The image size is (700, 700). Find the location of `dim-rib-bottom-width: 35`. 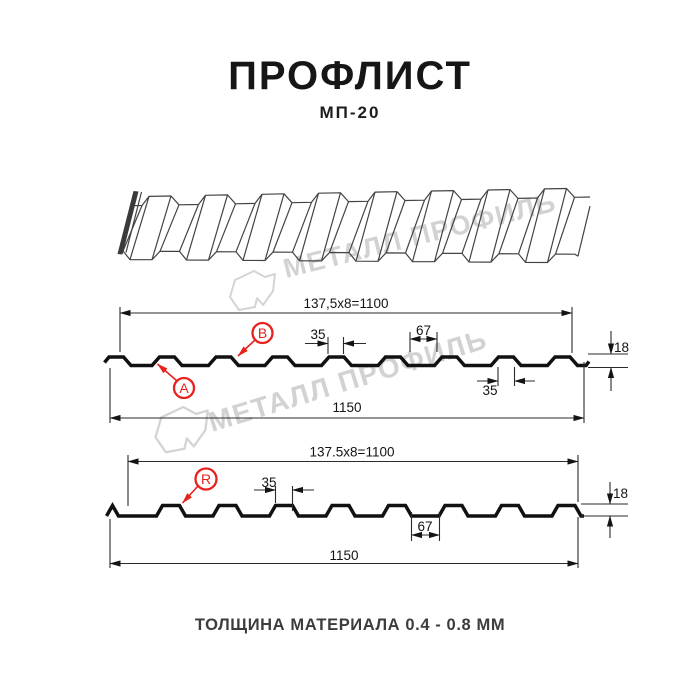

dim-rib-bottom-width: 35 is located at coordinates (489, 390).